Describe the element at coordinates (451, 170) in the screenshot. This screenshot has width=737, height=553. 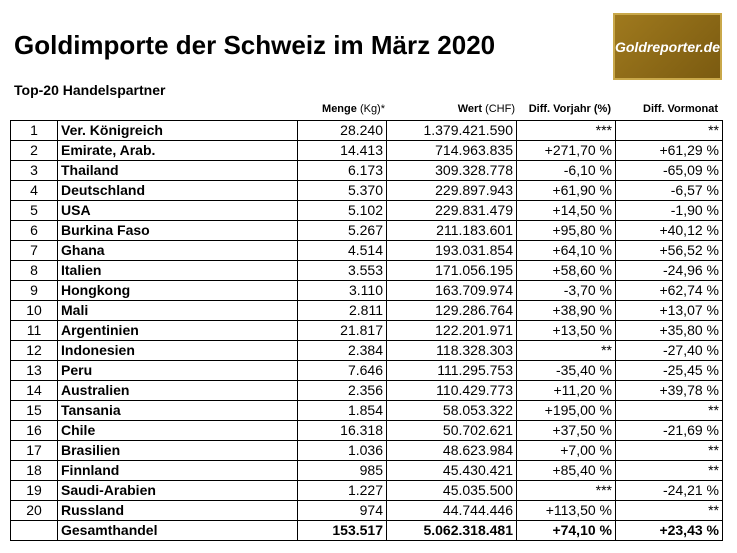
I see `cell: 309.328.778` at that location.